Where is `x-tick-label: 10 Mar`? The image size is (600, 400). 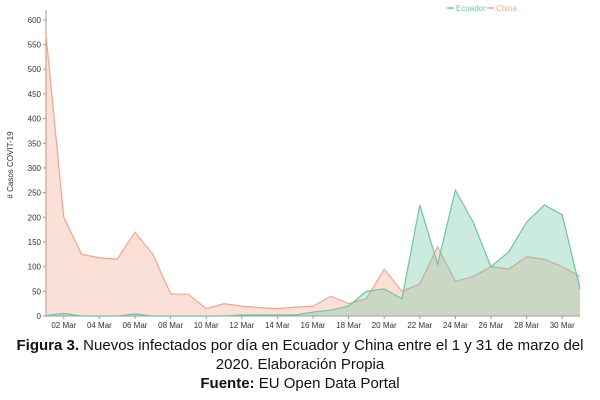
x-tick-label: 10 Mar is located at coordinates (206, 325).